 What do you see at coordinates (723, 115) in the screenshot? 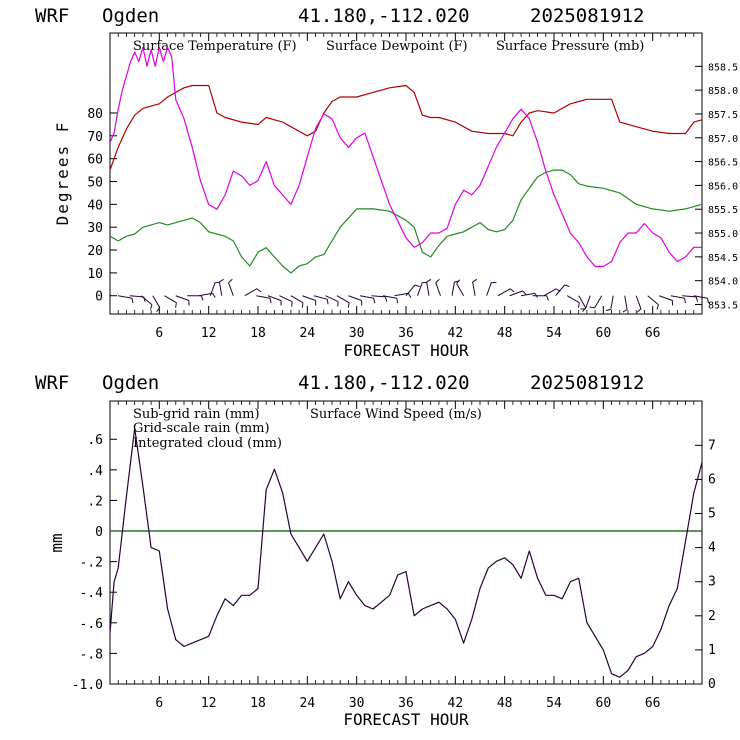
I see `y2-tick-label: 857.5` at bounding box center [723, 115].